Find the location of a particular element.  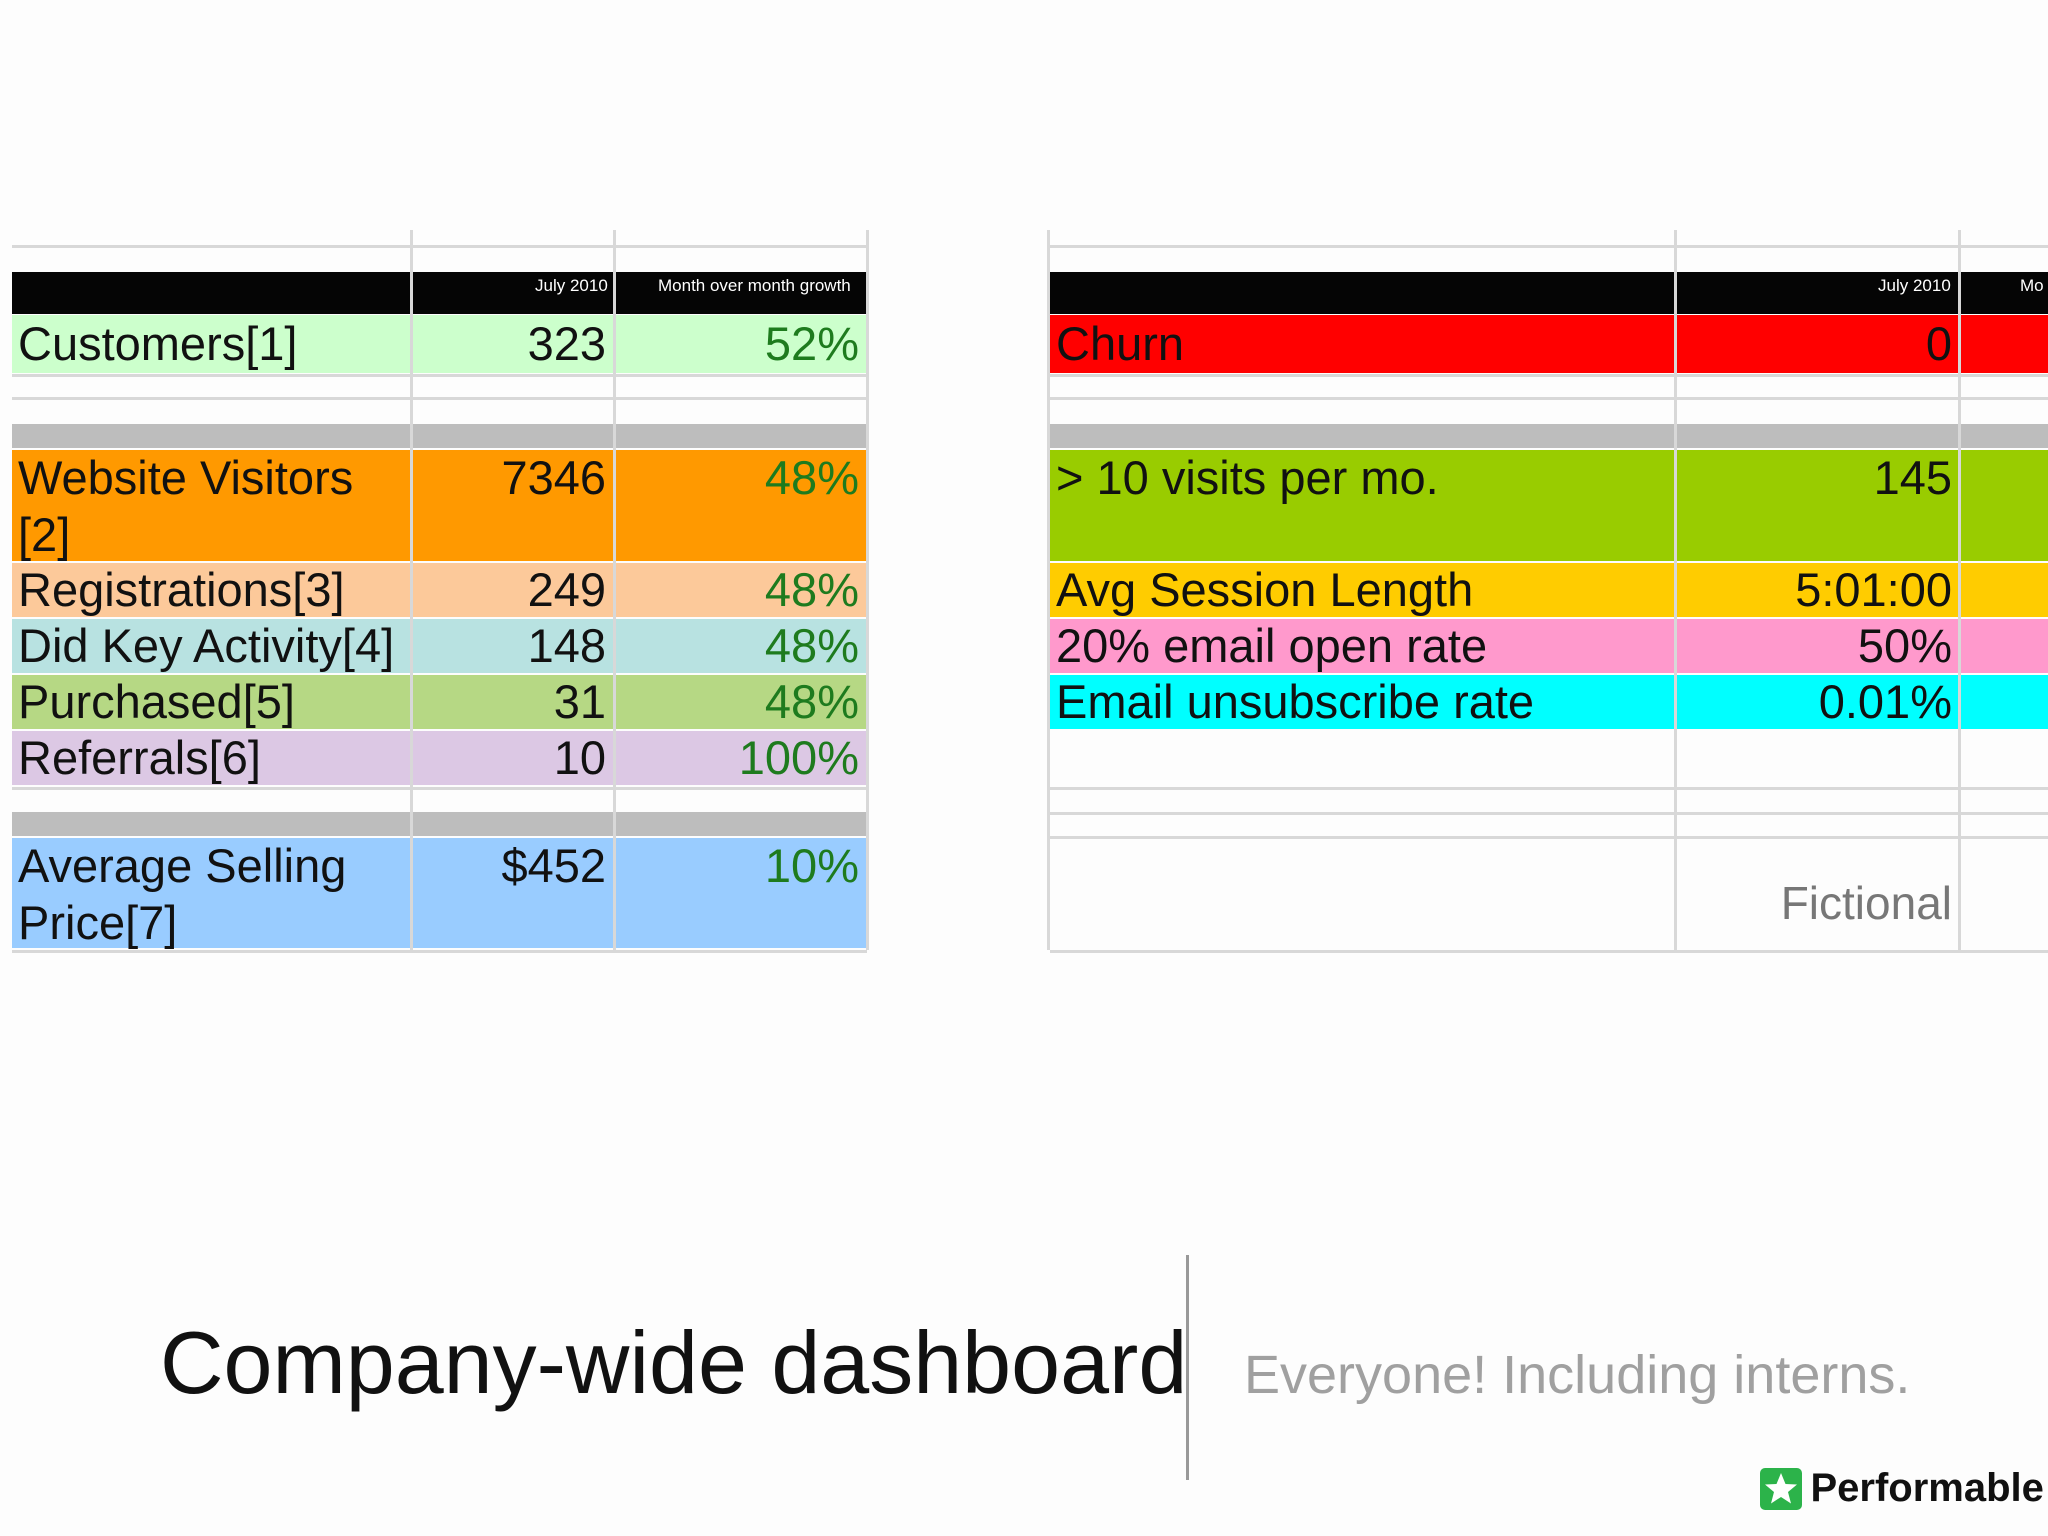

row-unsubscribe-fill is located at coordinates (1549, 702).